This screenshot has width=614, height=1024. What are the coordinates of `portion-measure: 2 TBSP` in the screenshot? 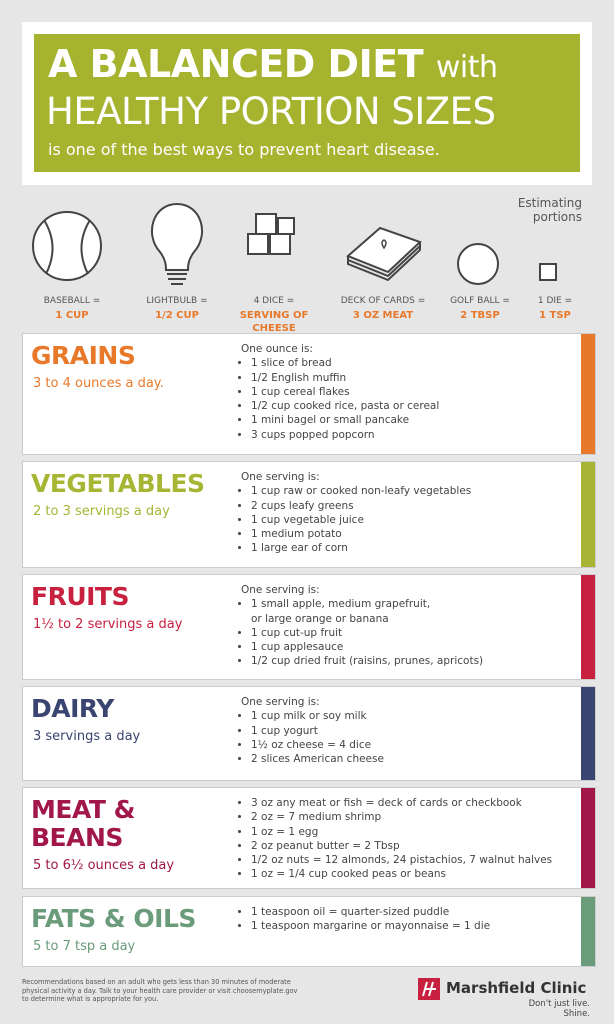 It's located at (480, 315).